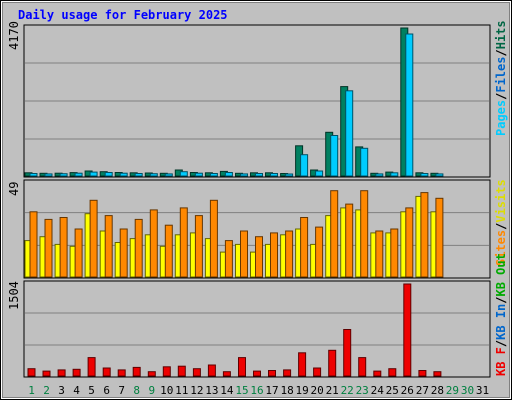 Image resolution: width=512 pixels, height=400 pixels. I want to click on x-tick-label: 8, so click(136, 390).